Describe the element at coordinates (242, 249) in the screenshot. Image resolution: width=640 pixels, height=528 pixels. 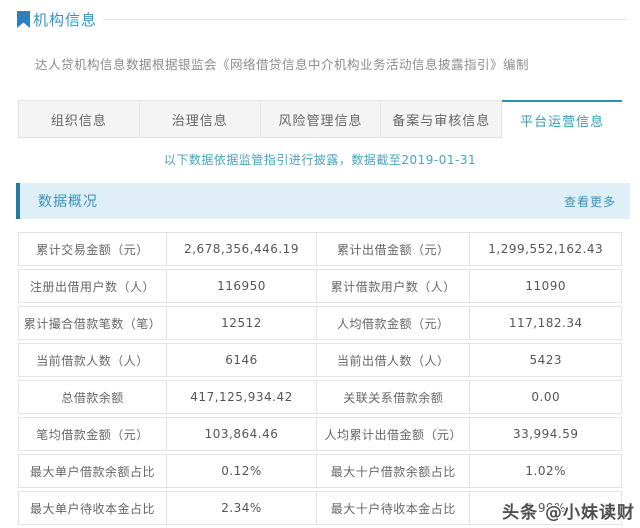
I see `metric-value: 2,678,356,446.19` at that location.